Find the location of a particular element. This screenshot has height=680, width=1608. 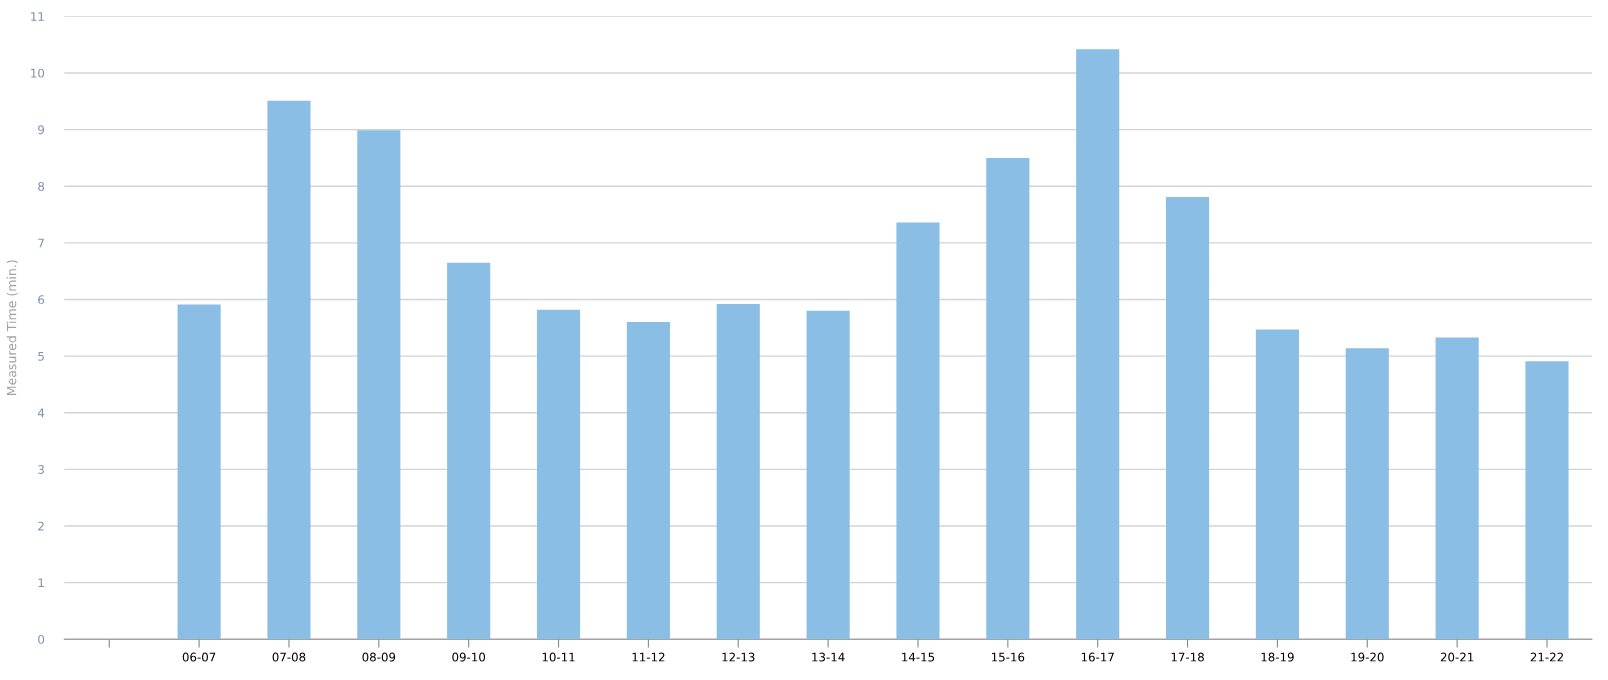

y-tick-label: 0 is located at coordinates (41, 639).